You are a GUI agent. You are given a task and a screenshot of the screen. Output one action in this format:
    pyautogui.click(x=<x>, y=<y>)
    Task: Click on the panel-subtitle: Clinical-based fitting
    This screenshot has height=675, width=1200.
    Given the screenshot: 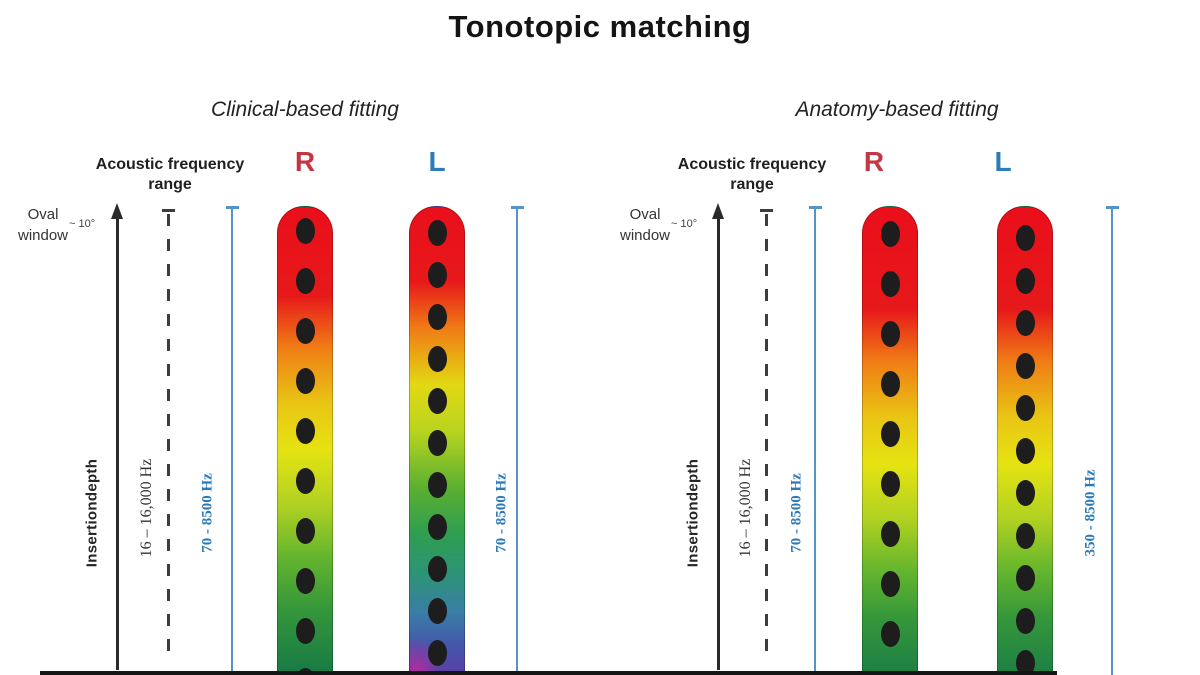 What is the action you would take?
    pyautogui.click(x=305, y=109)
    